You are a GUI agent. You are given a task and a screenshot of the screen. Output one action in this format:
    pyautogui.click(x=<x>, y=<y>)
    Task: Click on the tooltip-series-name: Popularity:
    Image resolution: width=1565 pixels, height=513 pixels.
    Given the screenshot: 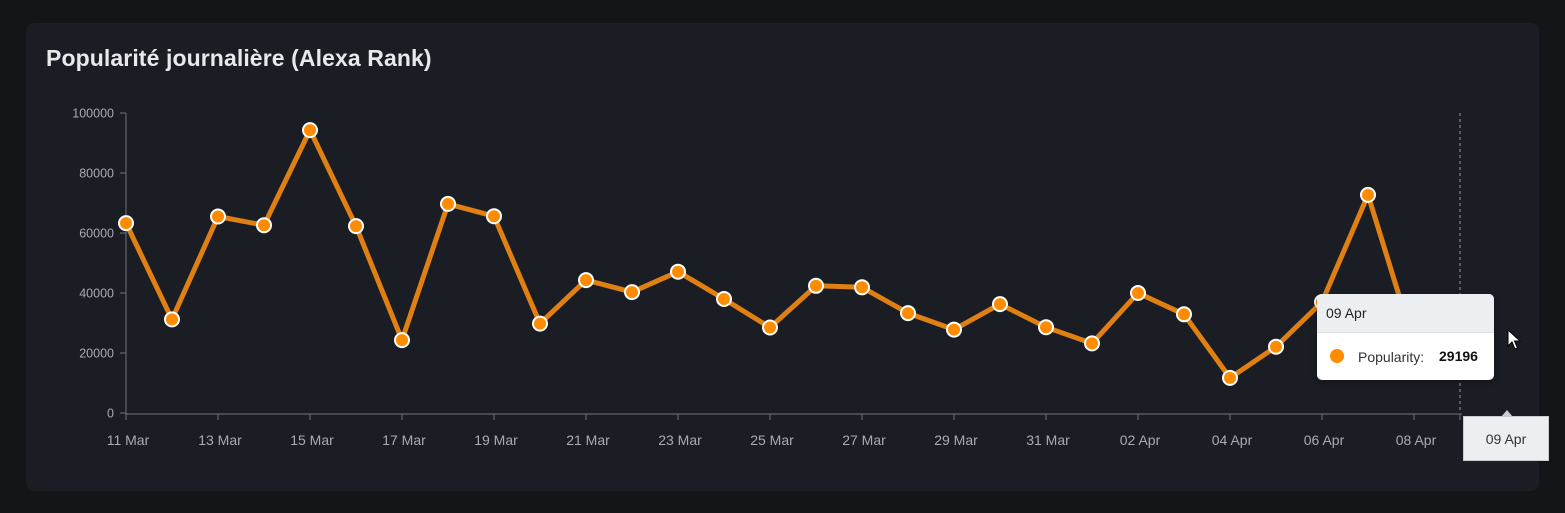 What is the action you would take?
    pyautogui.click(x=1391, y=357)
    